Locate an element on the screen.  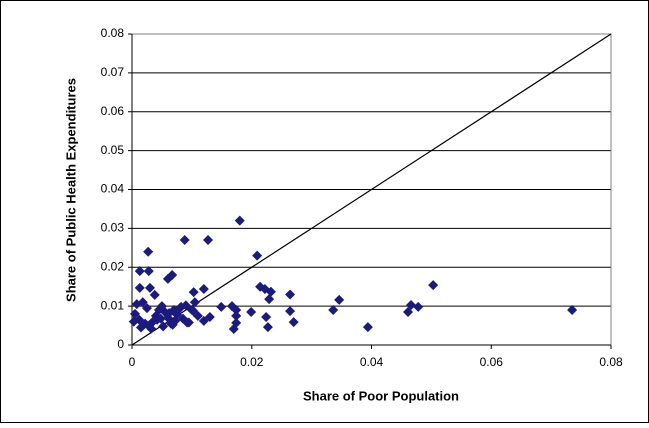
y-tick-label: 0.08 is located at coordinates (113, 33).